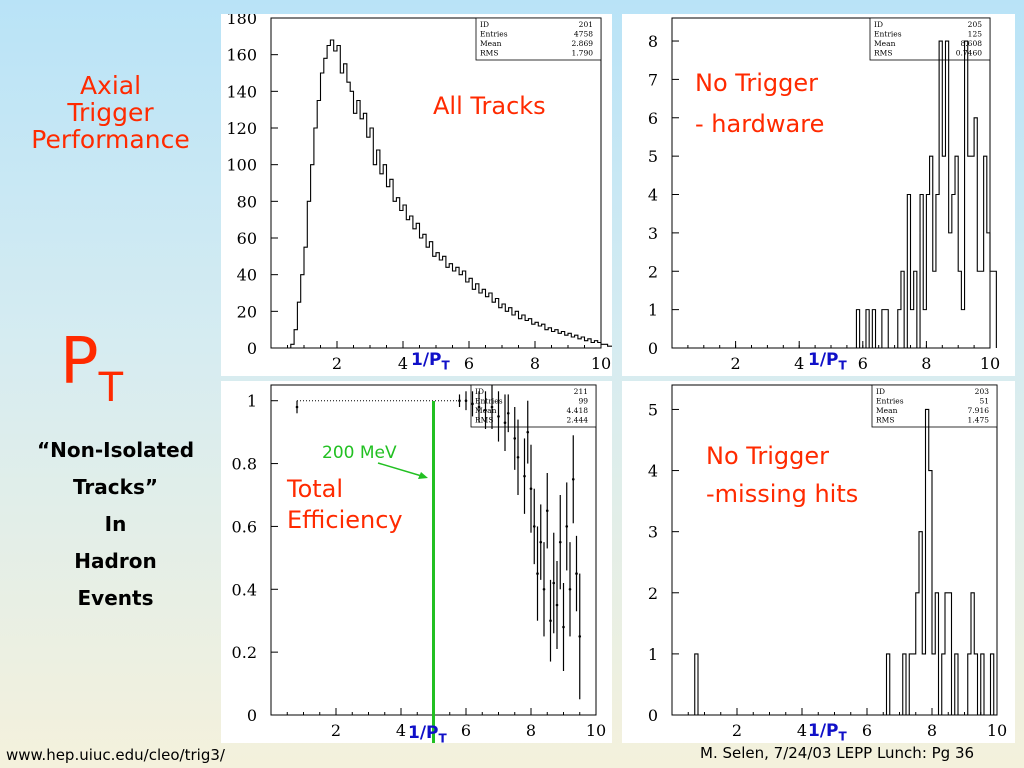 This screenshot has width=1024, height=768. Describe the element at coordinates (930, 39) in the screenshot. I see `stats-box` at that location.